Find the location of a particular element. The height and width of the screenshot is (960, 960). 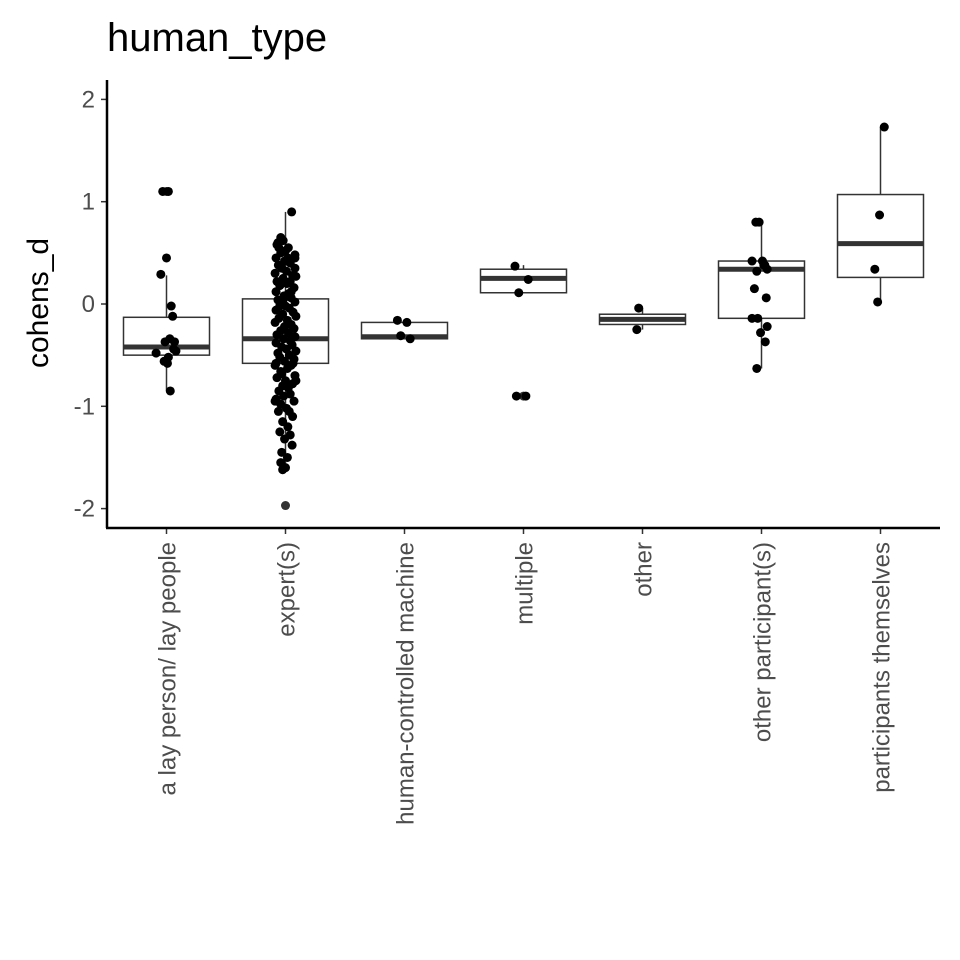

x-tick-label: other is located at coordinates (644, 569).